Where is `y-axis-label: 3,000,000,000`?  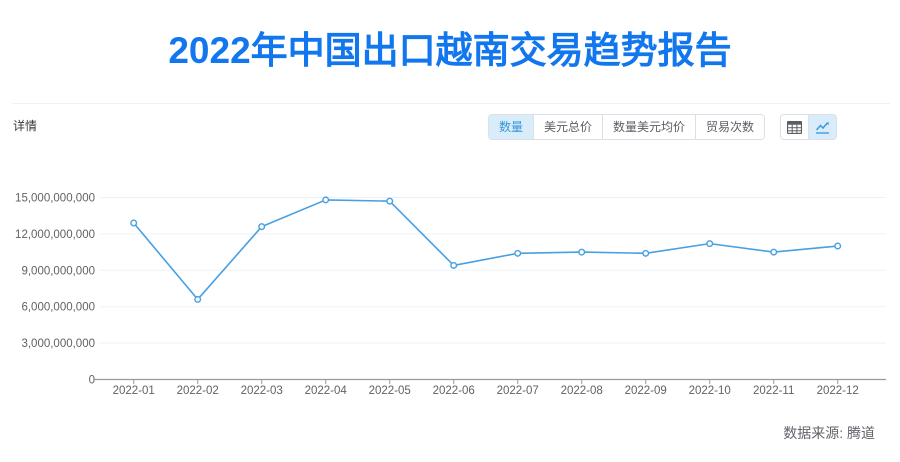
y-axis-label: 3,000,000,000 is located at coordinates (58, 344).